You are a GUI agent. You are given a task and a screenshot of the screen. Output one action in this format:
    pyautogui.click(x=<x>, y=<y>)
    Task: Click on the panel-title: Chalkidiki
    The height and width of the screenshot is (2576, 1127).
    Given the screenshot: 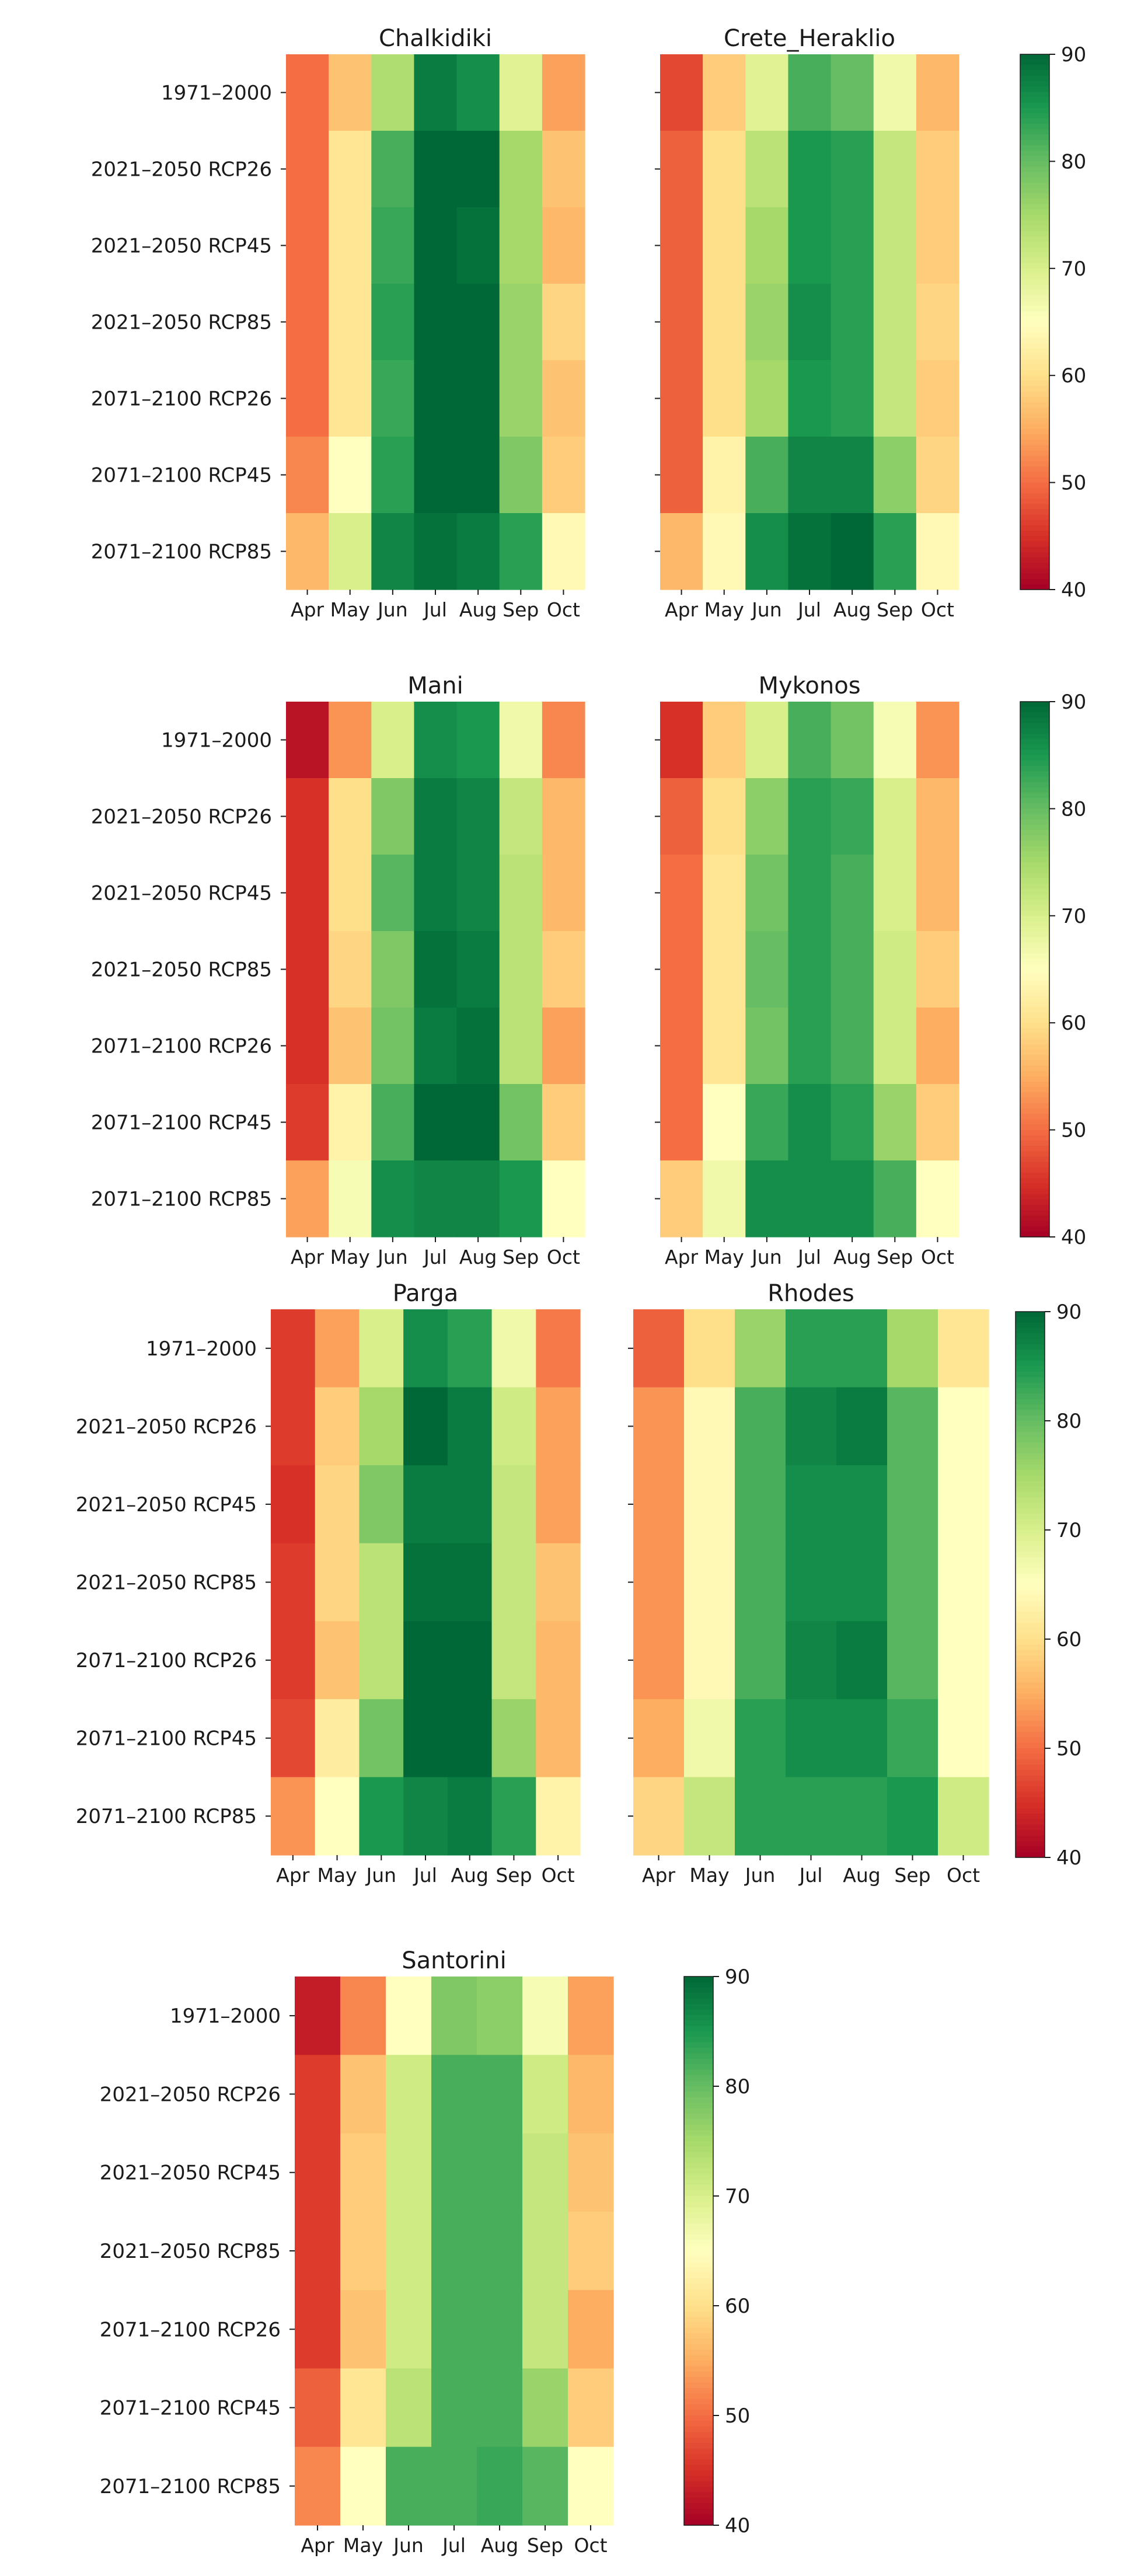 What is the action you would take?
    pyautogui.click(x=435, y=39)
    